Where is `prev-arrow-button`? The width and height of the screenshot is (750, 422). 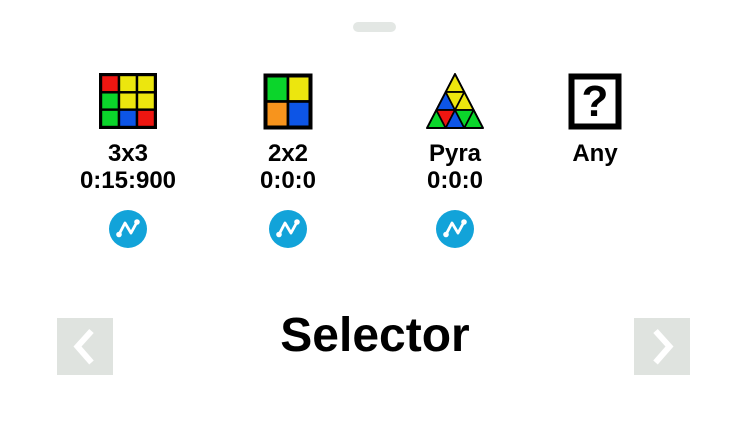 prev-arrow-button is located at coordinates (85, 346).